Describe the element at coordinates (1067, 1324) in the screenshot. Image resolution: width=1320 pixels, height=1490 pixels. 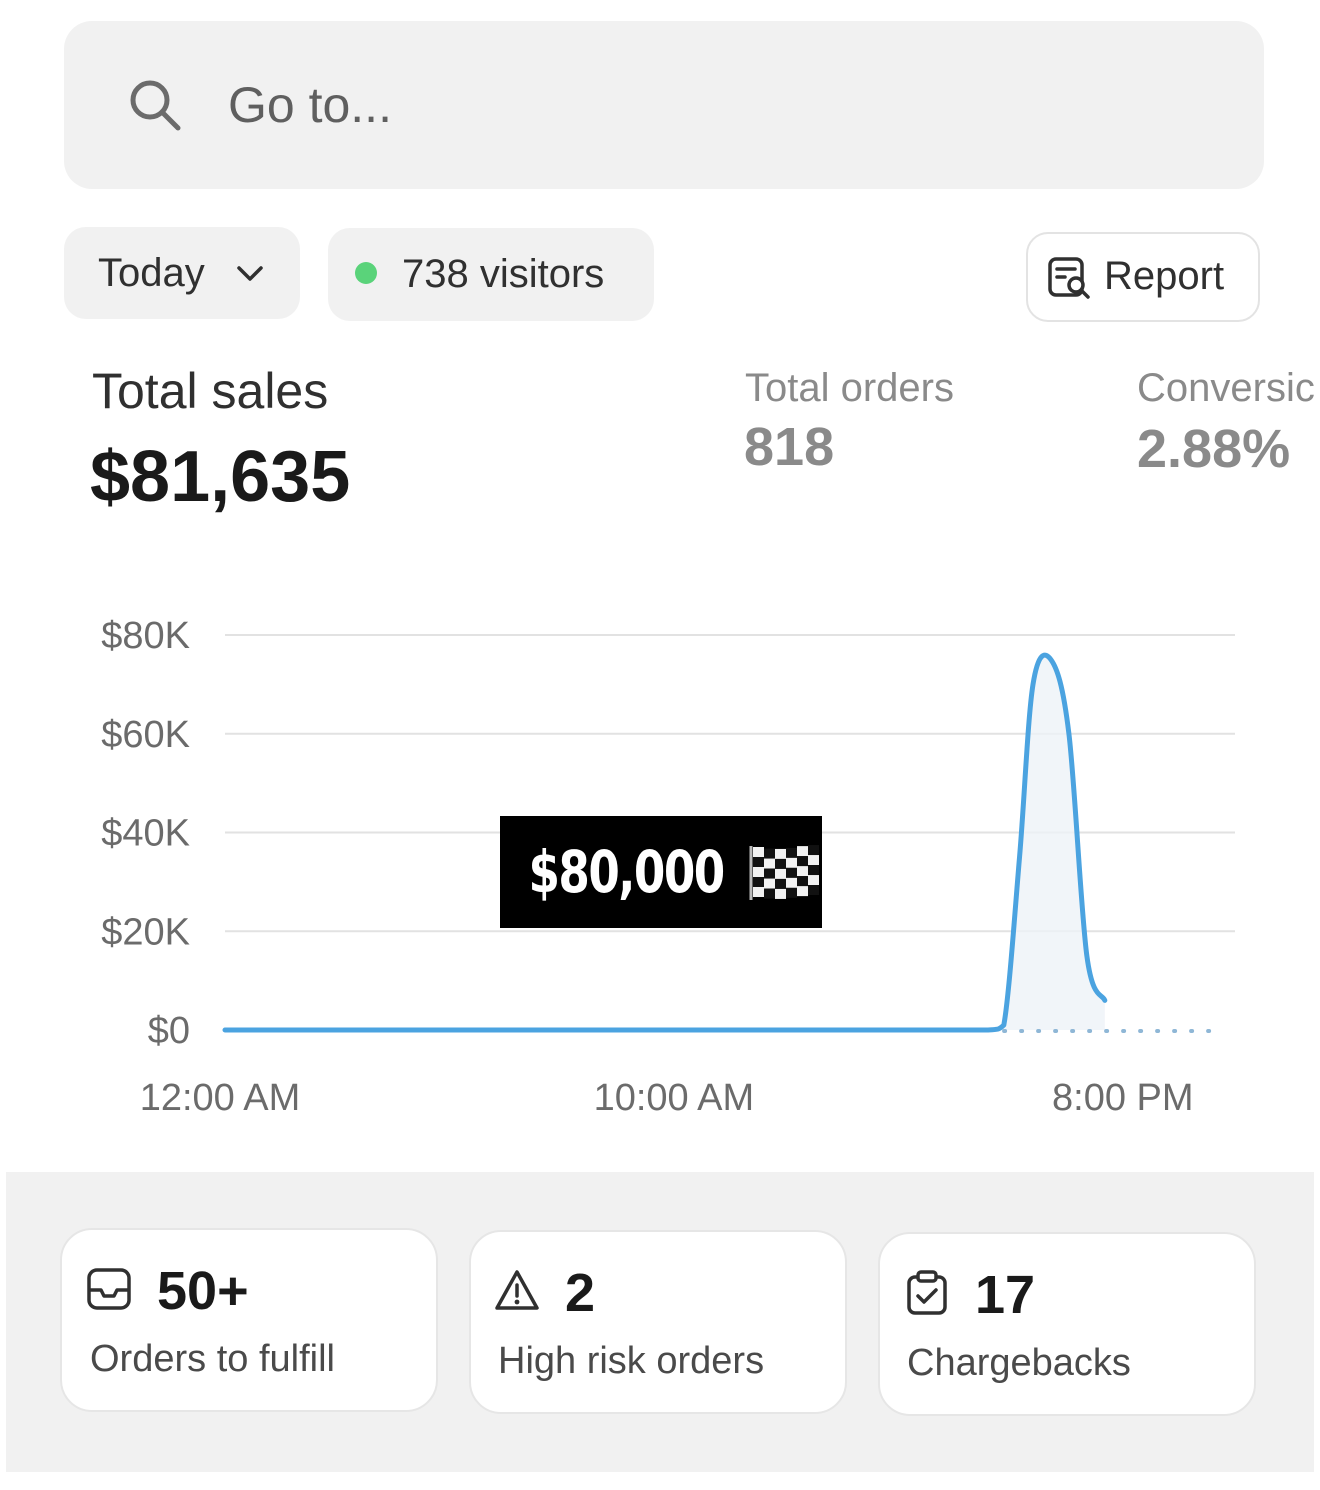
I see `chargebacks-card` at that location.